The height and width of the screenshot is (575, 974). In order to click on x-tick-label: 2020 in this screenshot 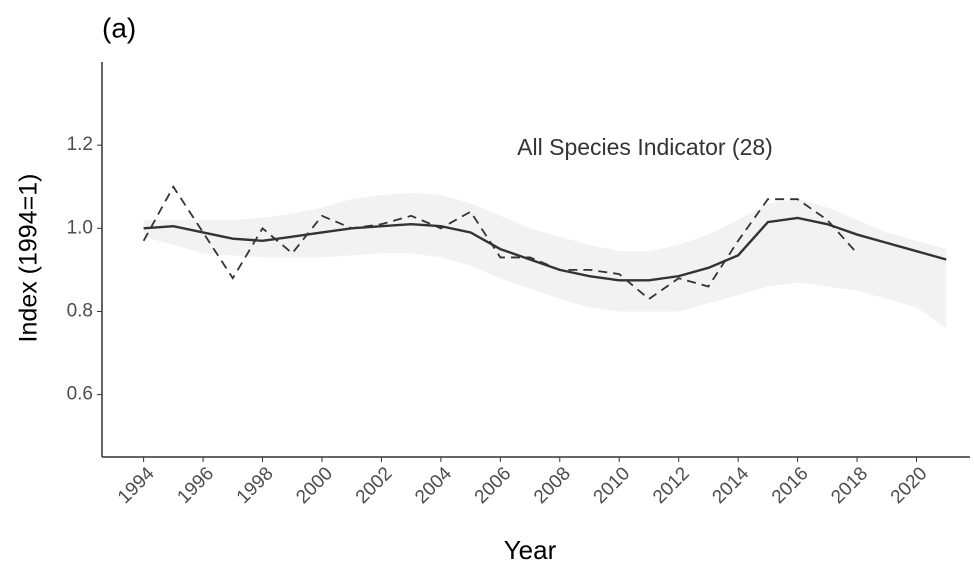, I will do `click(909, 485)`.